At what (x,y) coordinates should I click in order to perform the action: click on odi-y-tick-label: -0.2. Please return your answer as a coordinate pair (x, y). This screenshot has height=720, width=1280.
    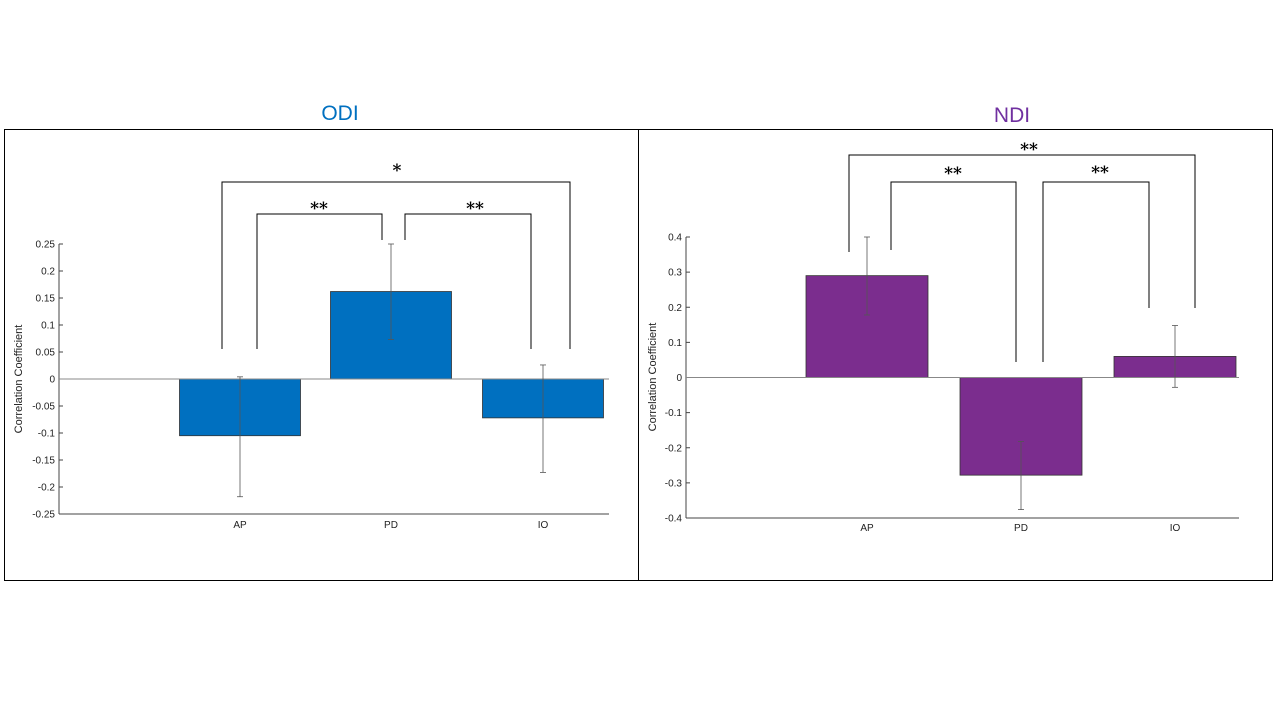
    Looking at the image, I should click on (47, 488).